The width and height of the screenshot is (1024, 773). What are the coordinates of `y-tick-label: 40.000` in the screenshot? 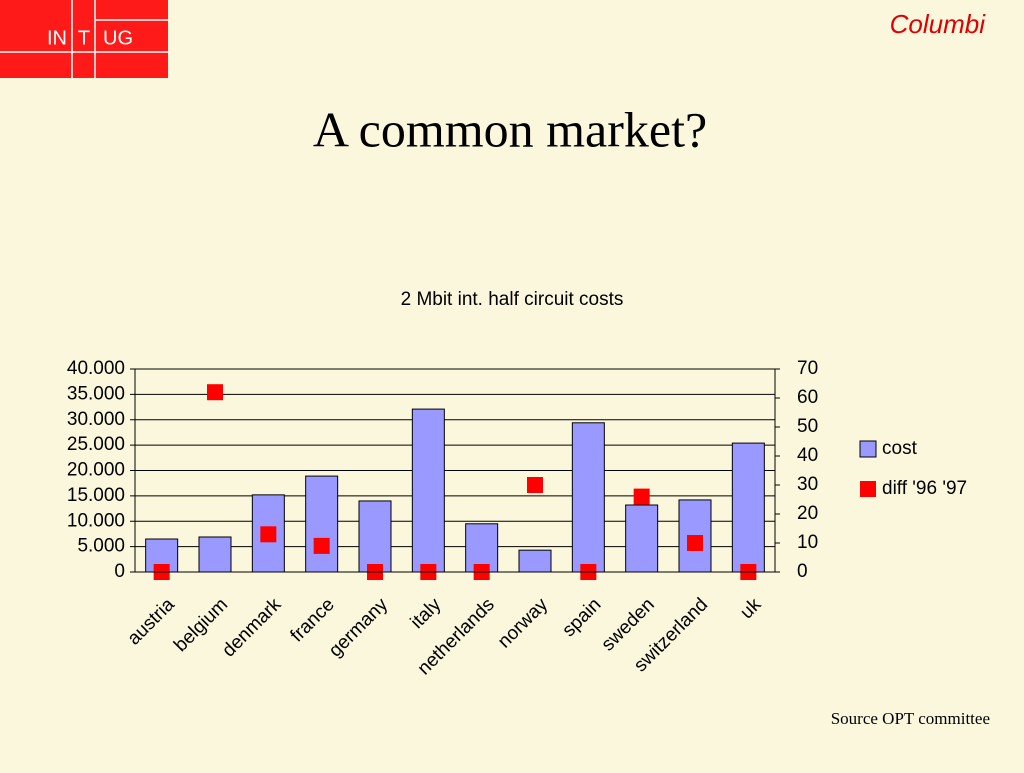 It's located at (96, 368).